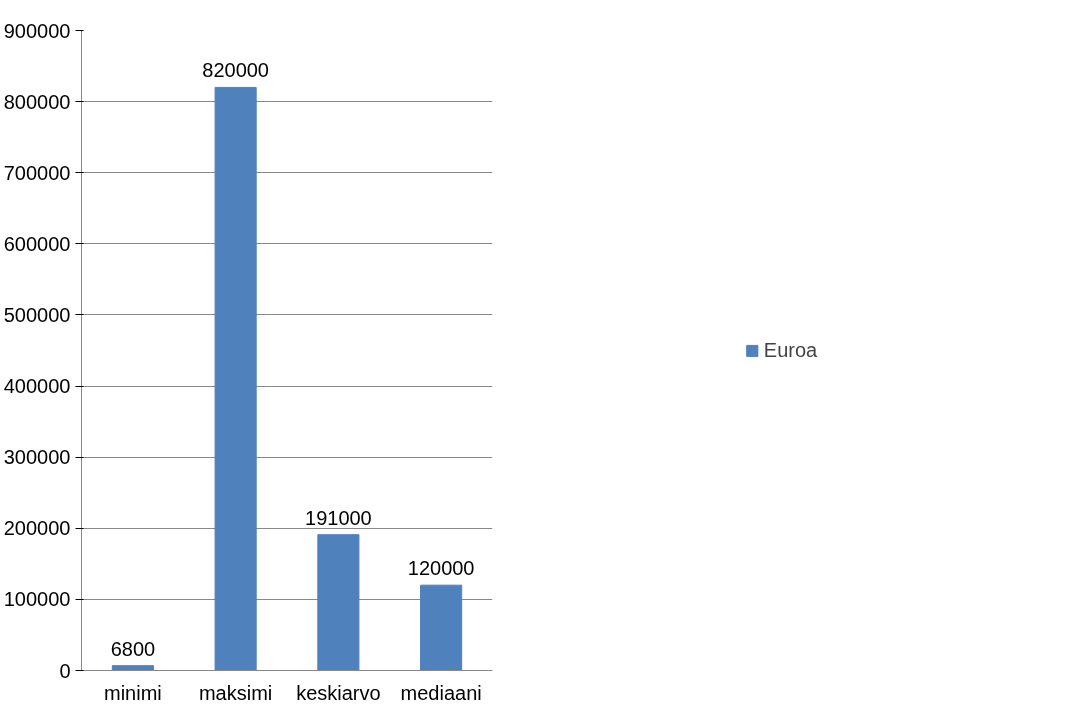  What do you see at coordinates (338, 692) in the screenshot?
I see `x-tick-label: keskiarvo` at bounding box center [338, 692].